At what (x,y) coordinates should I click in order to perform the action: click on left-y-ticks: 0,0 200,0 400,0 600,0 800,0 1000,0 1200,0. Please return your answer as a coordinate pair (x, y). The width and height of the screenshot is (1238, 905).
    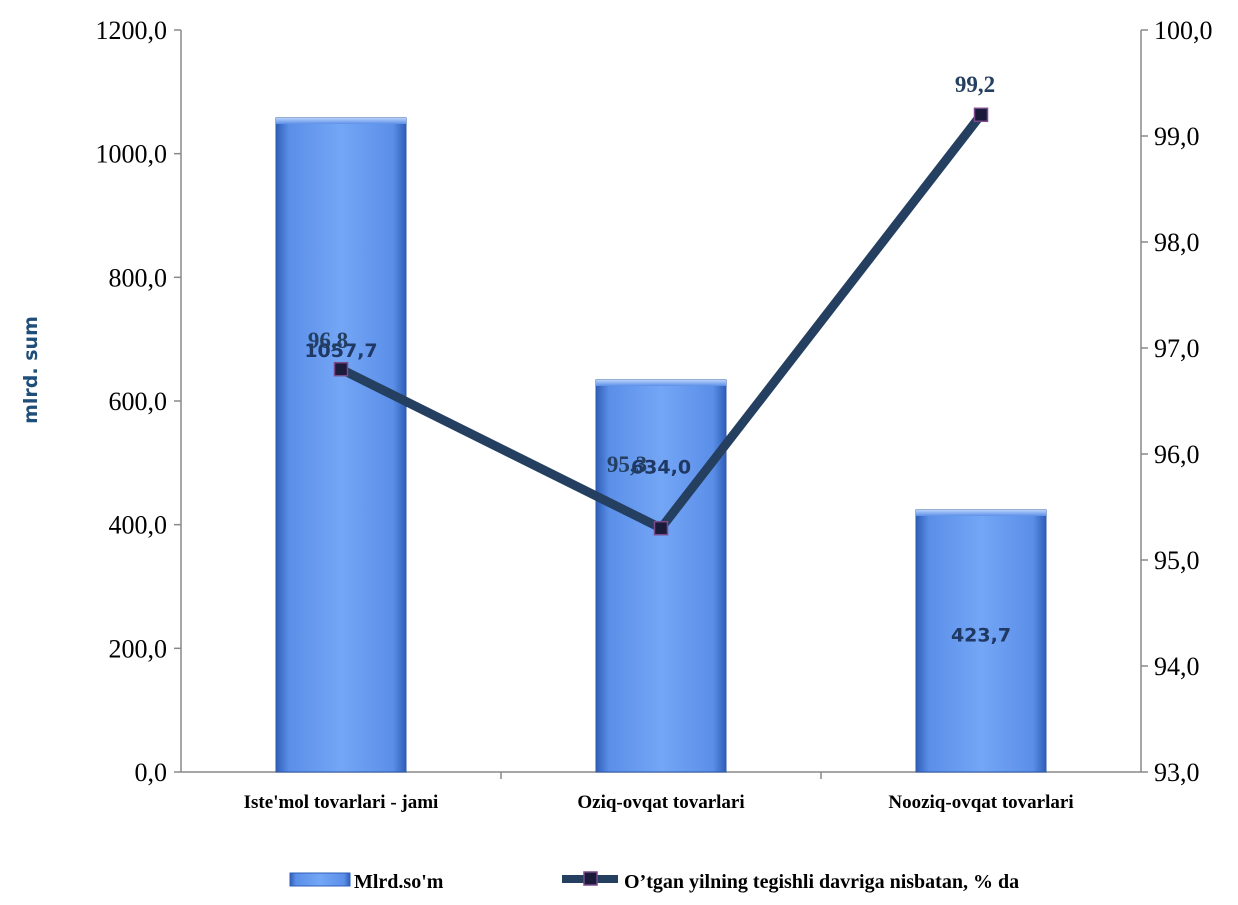
    Looking at the image, I should click on (139, 401).